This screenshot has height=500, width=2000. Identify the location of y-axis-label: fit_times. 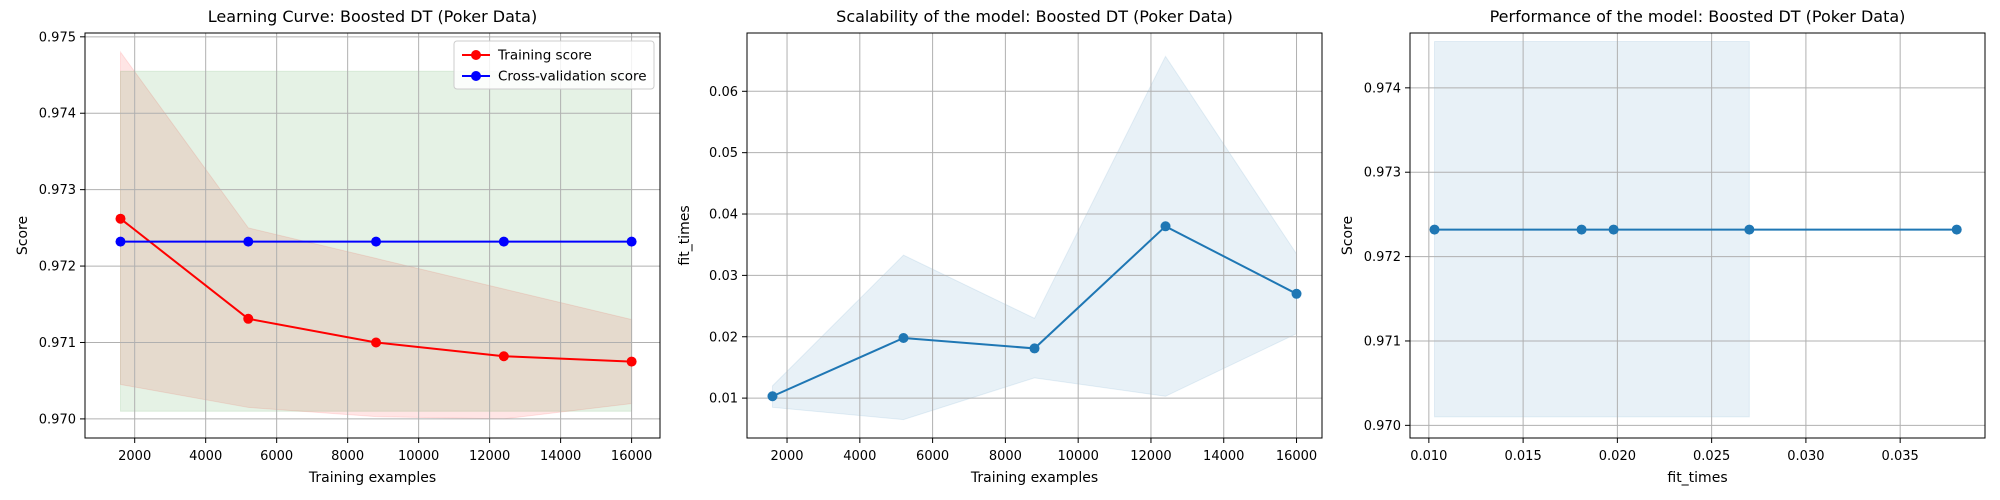
(685, 235).